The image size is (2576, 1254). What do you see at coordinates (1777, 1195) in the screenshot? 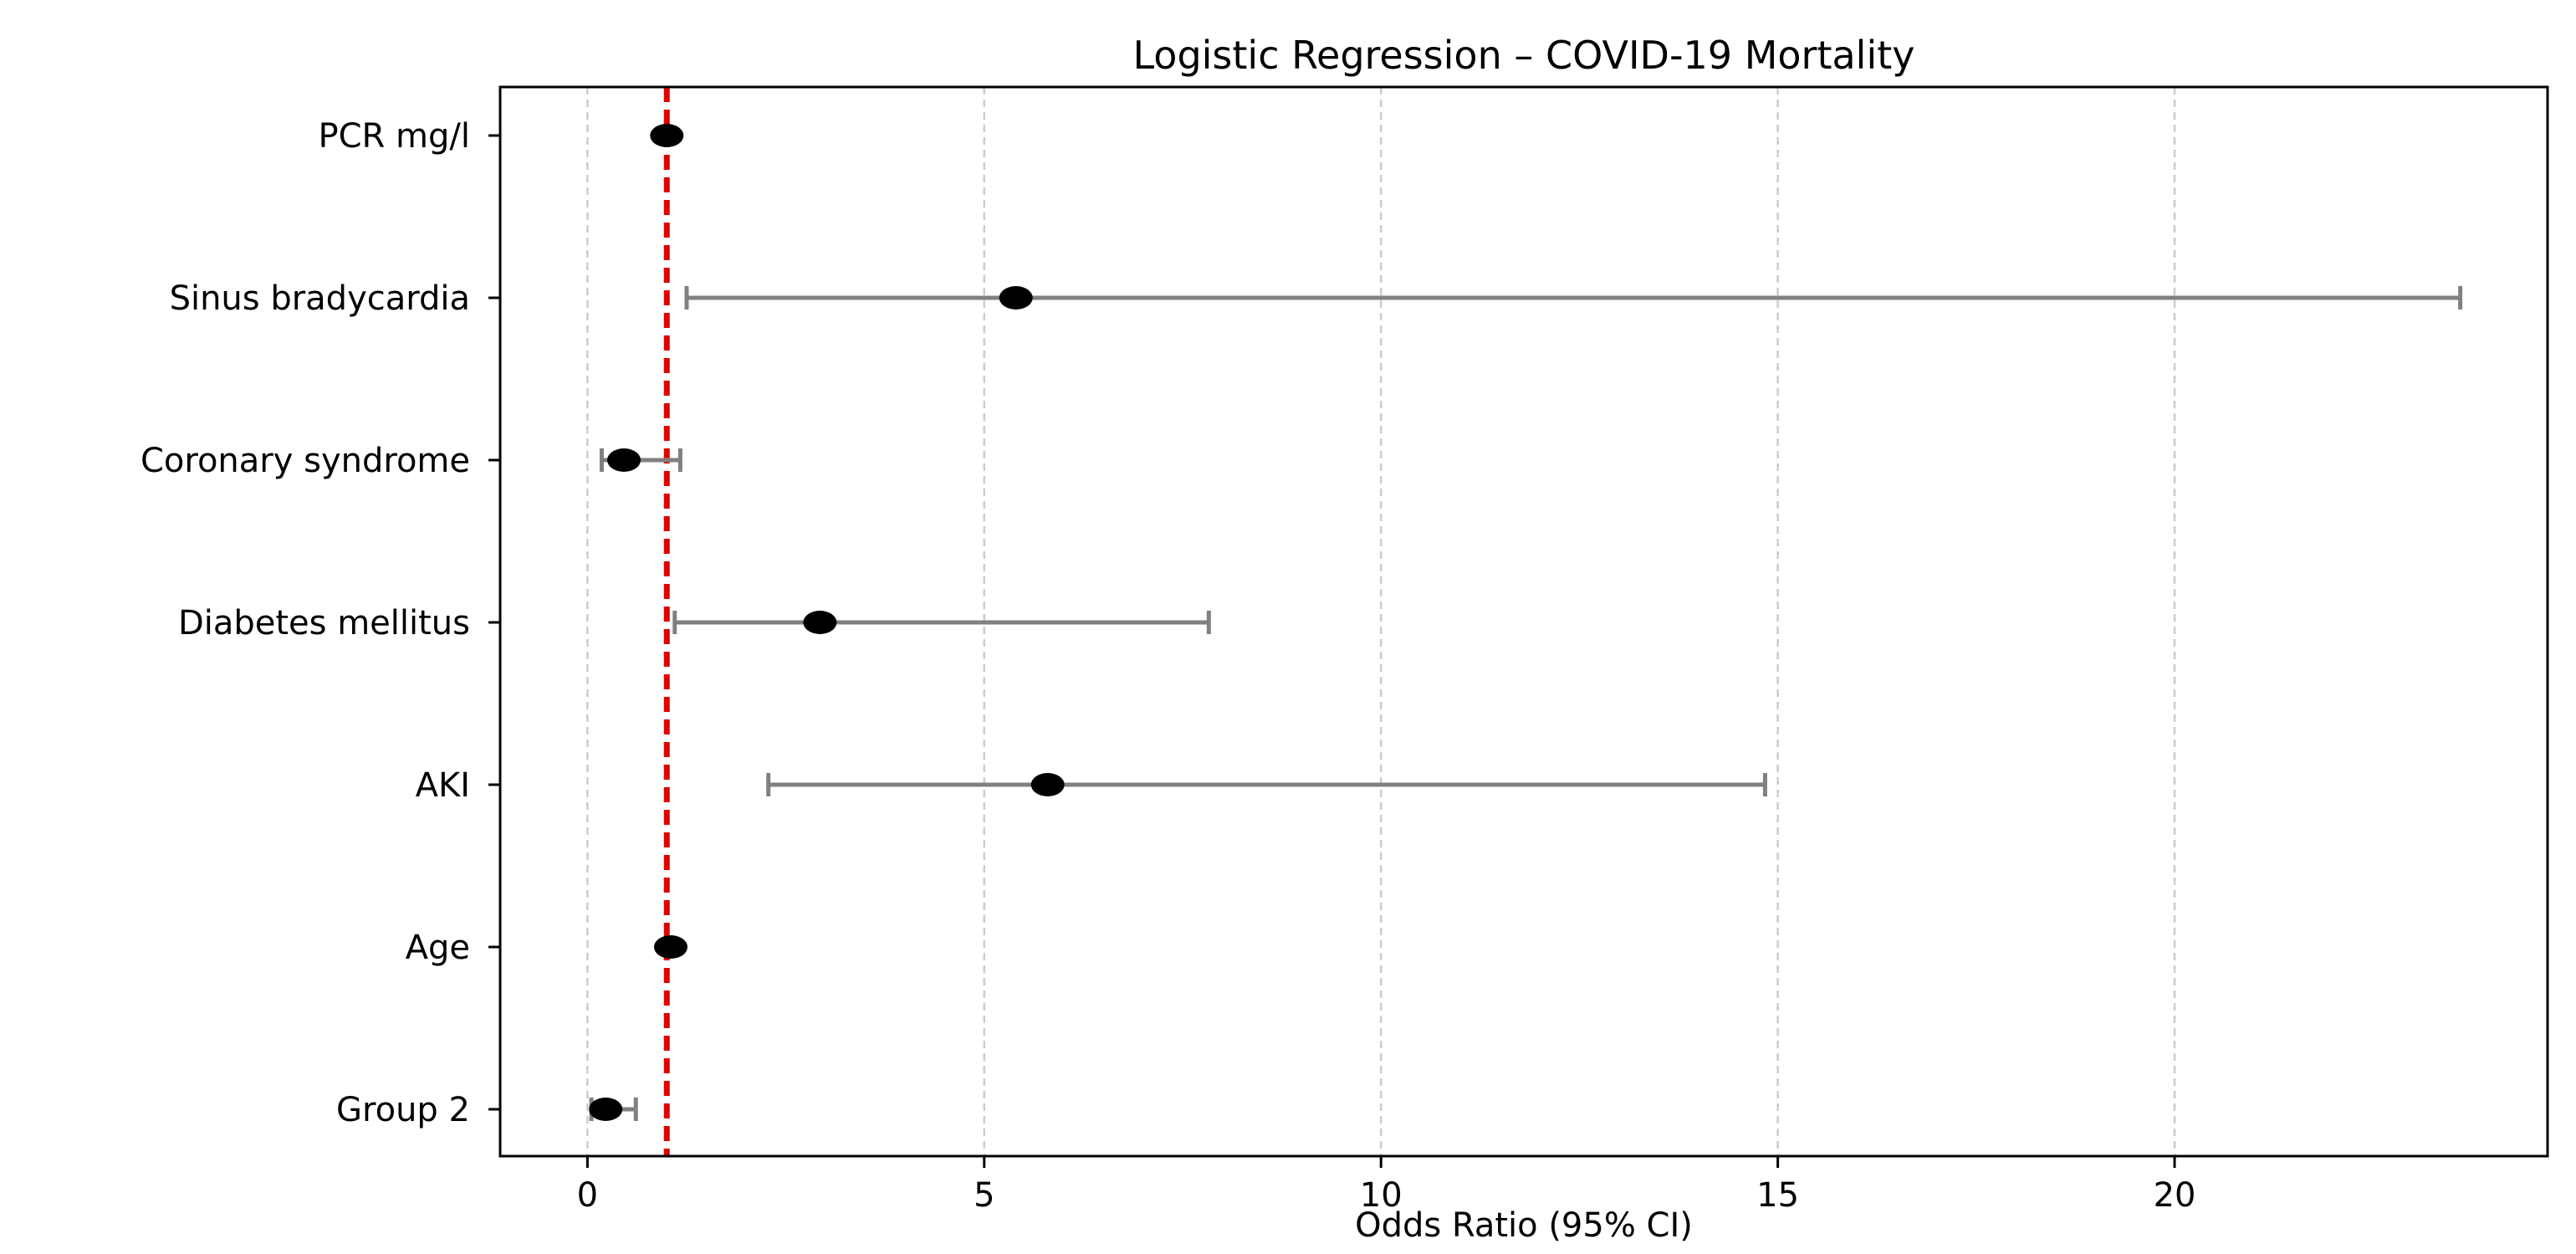
I see `x-tick-label: 15` at bounding box center [1777, 1195].